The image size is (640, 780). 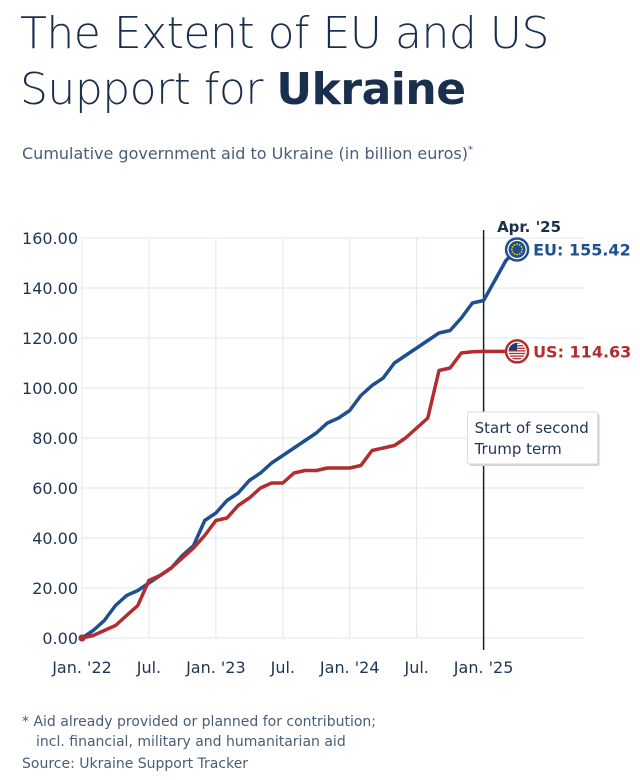 What do you see at coordinates (518, 449) in the screenshot?
I see `annotation-line-2: Trump term` at bounding box center [518, 449].